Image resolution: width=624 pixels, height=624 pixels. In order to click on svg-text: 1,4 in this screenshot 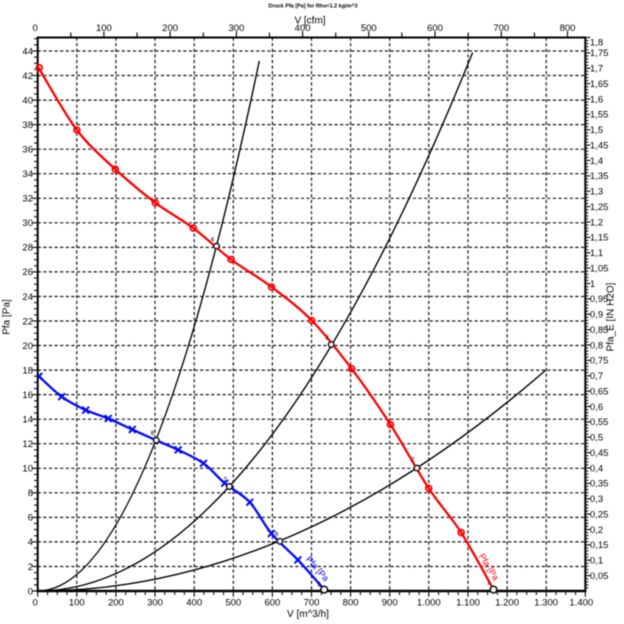, I will do `click(596, 161)`.